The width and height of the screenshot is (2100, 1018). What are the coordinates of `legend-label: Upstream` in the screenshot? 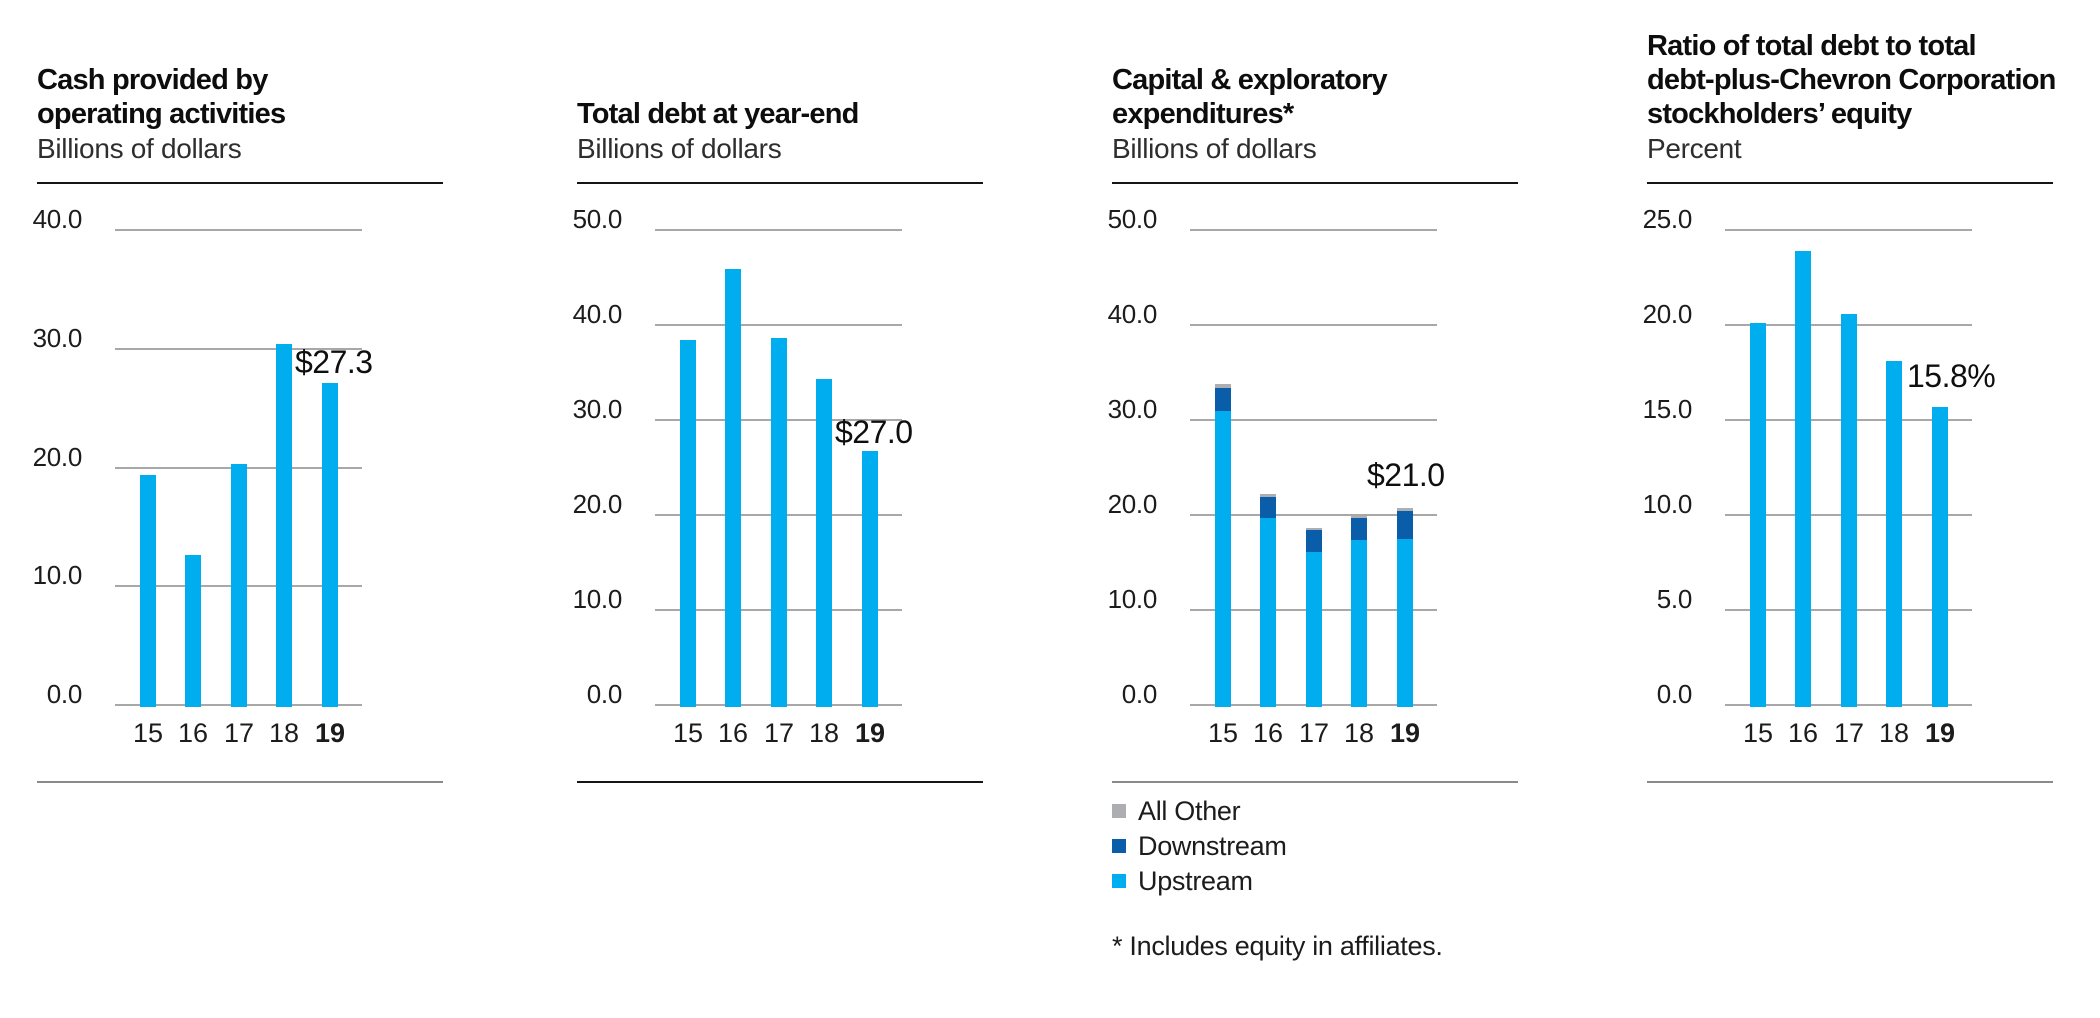 It's located at (1195, 881).